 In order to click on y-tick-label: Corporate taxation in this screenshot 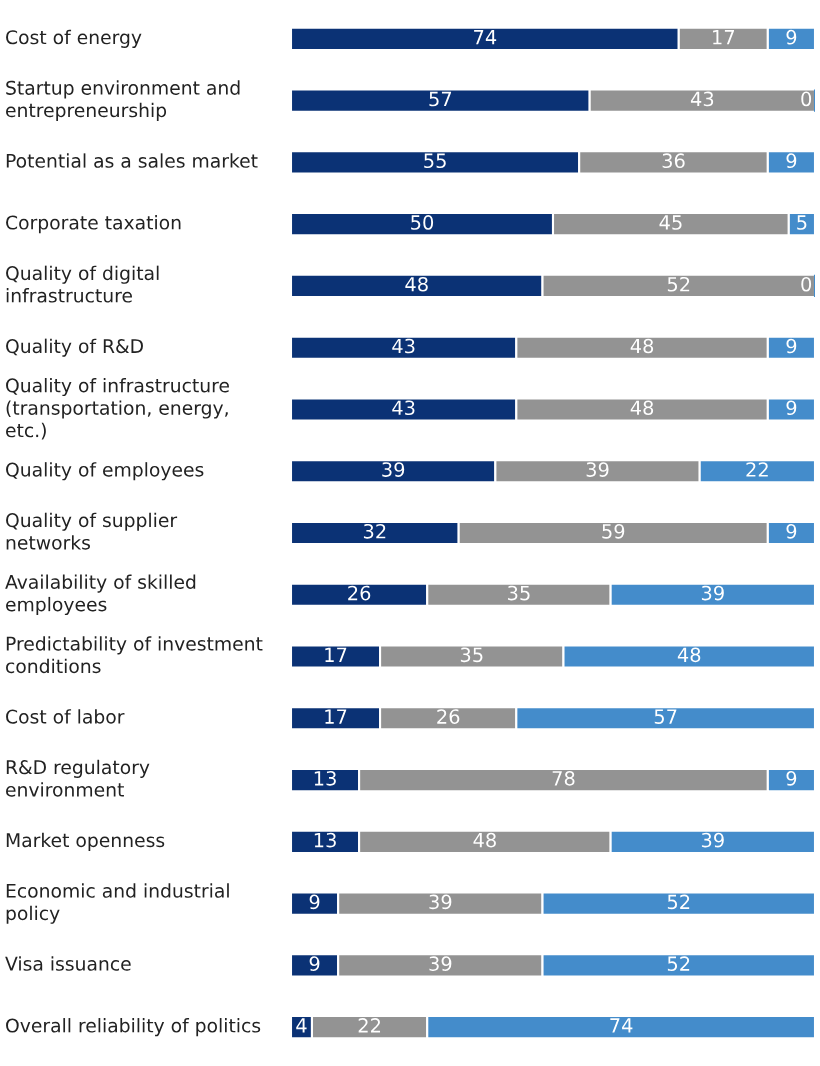, I will do `click(93, 224)`.